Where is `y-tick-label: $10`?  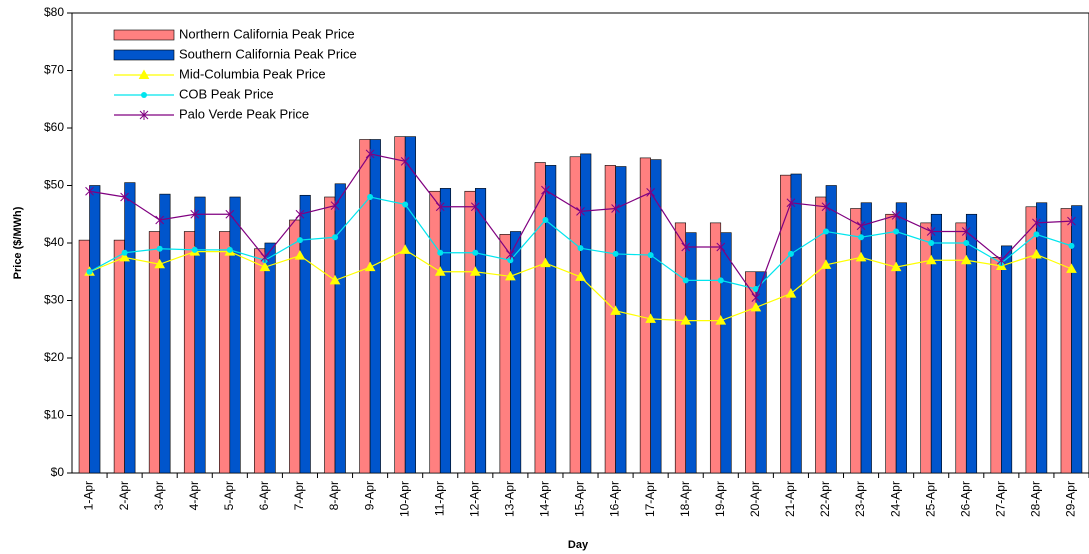
y-tick-label: $10 is located at coordinates (54, 415).